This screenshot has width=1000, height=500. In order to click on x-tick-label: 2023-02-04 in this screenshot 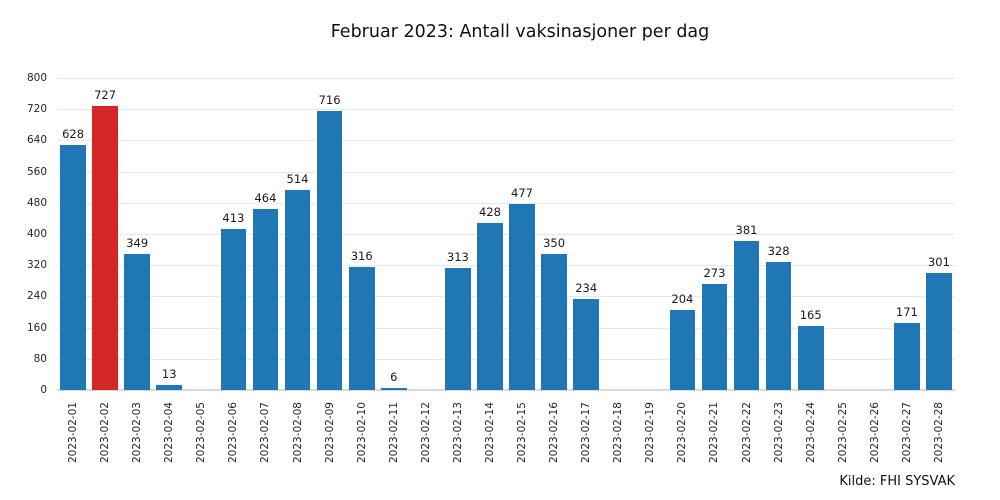, I will do `click(169, 433)`.